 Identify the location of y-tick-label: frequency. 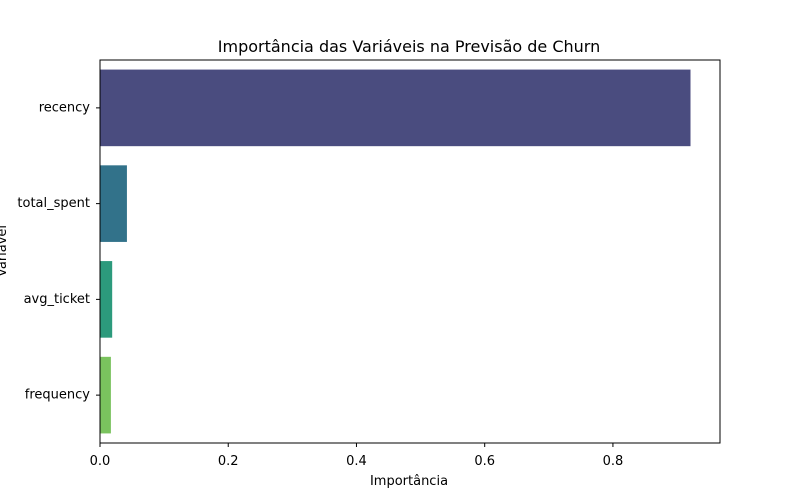
(58, 395).